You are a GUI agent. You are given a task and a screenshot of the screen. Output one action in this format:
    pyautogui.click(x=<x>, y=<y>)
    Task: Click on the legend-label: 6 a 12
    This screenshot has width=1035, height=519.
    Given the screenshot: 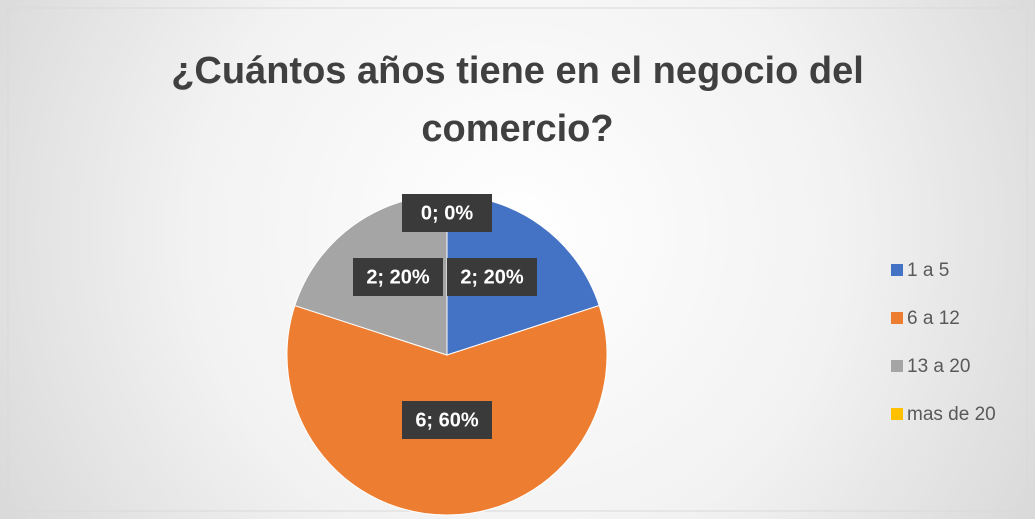 What is the action you would take?
    pyautogui.click(x=933, y=318)
    